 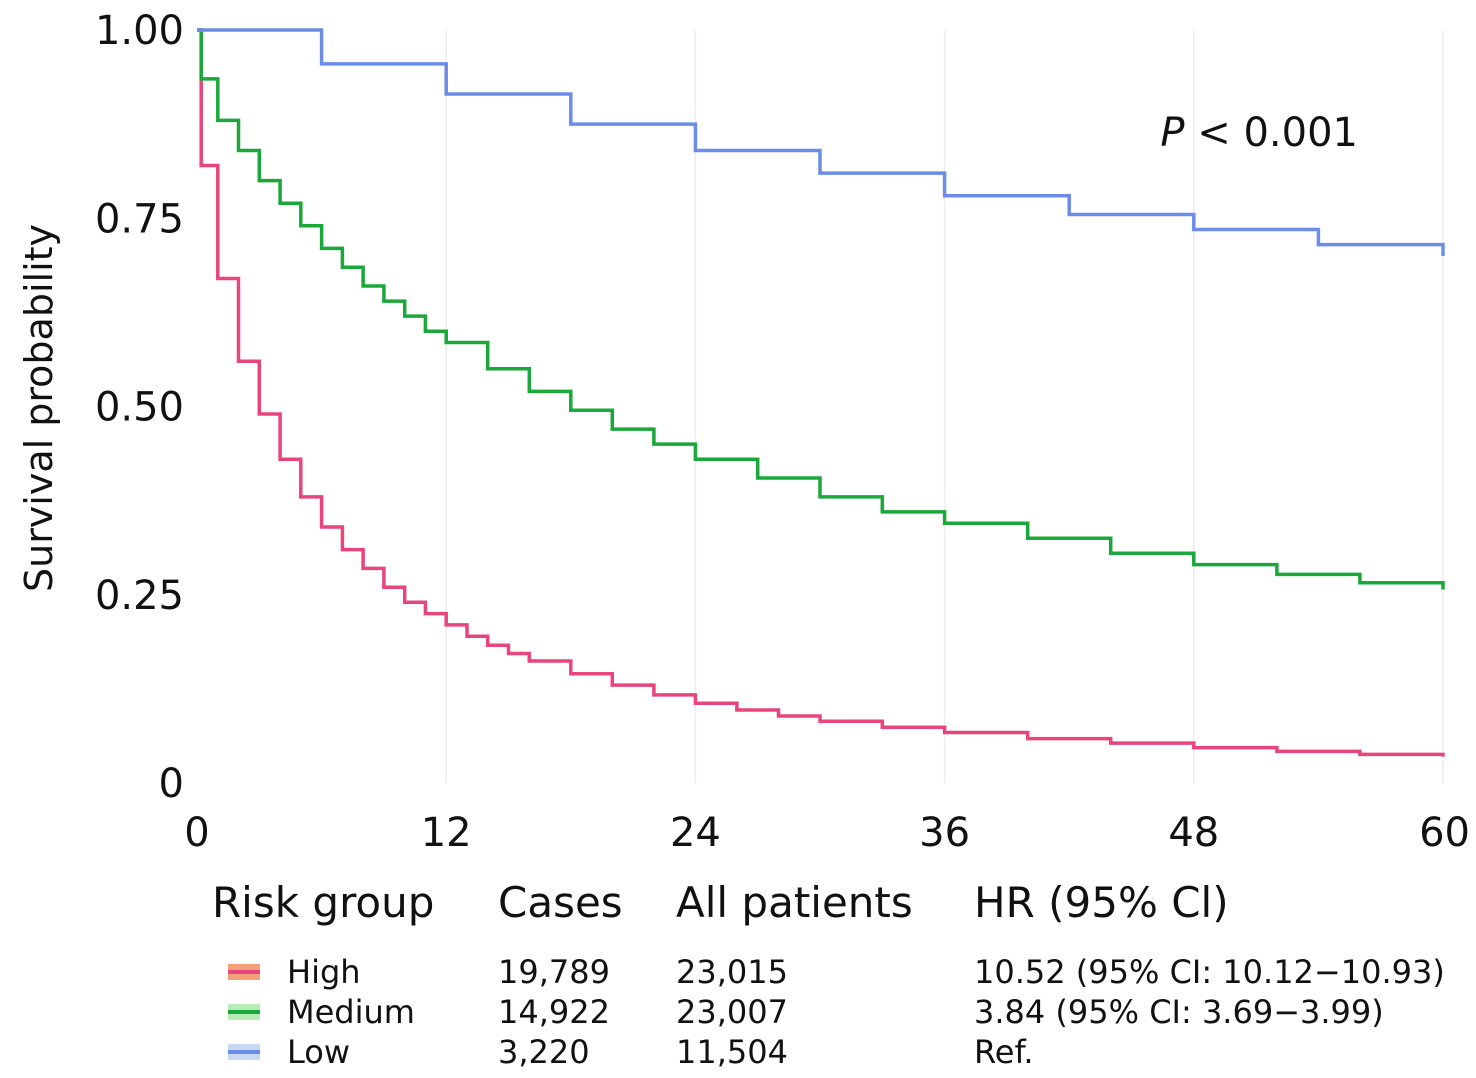 What do you see at coordinates (554, 1012) in the screenshot?
I see `cases-value: 14,922` at bounding box center [554, 1012].